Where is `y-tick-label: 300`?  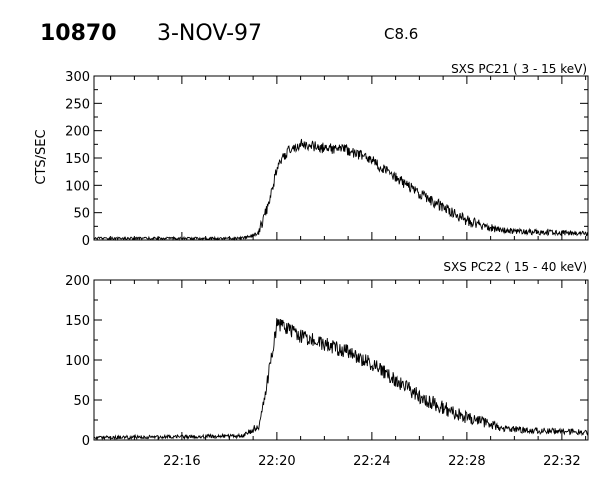 y-tick-label: 300 is located at coordinates (77, 77).